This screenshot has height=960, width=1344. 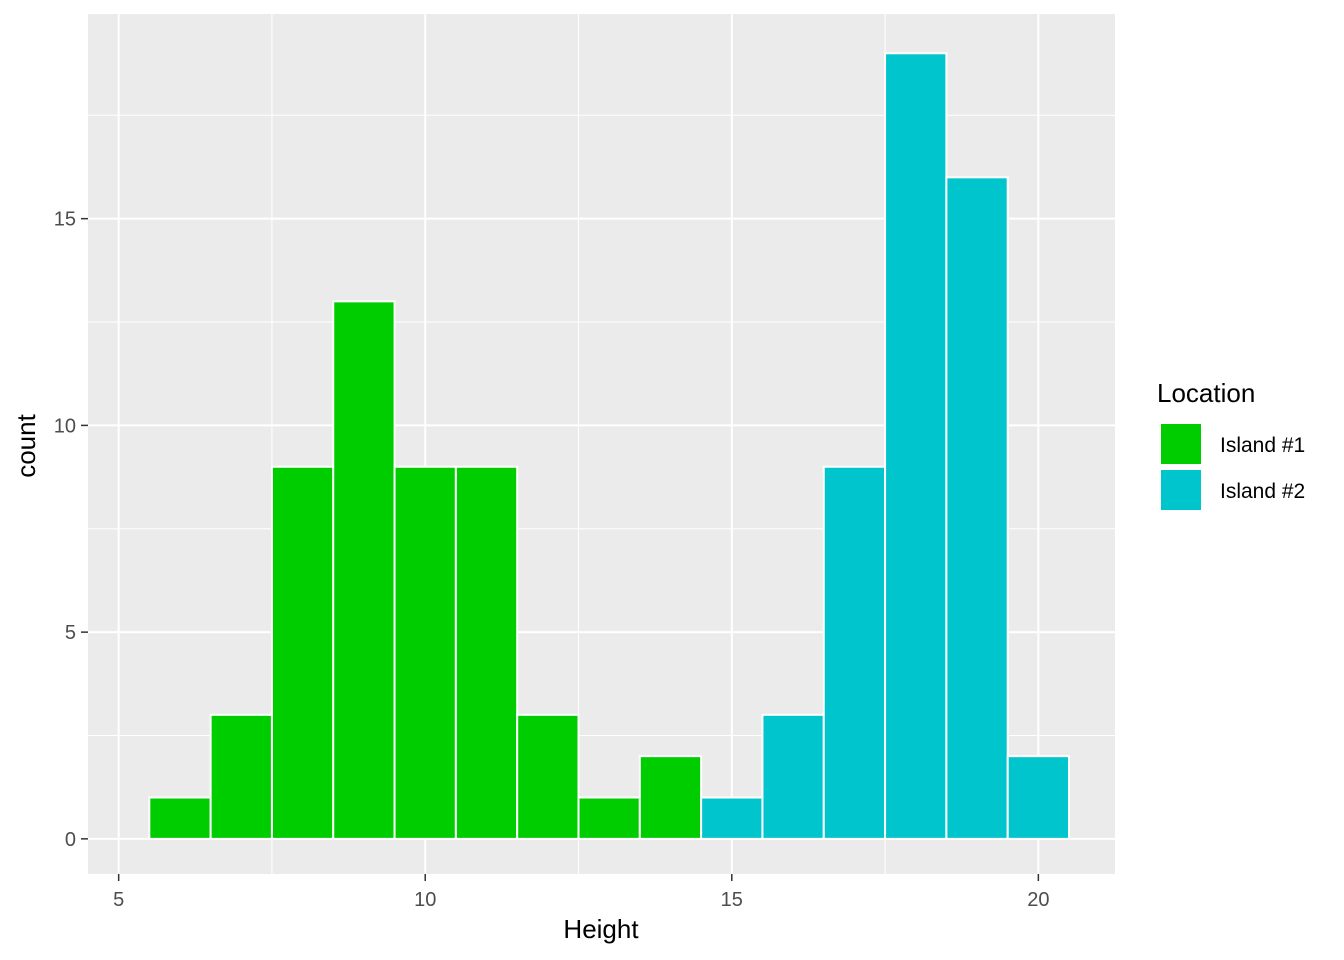 I want to click on legend: Location Island #1 Island #2, so click(x=1231, y=445).